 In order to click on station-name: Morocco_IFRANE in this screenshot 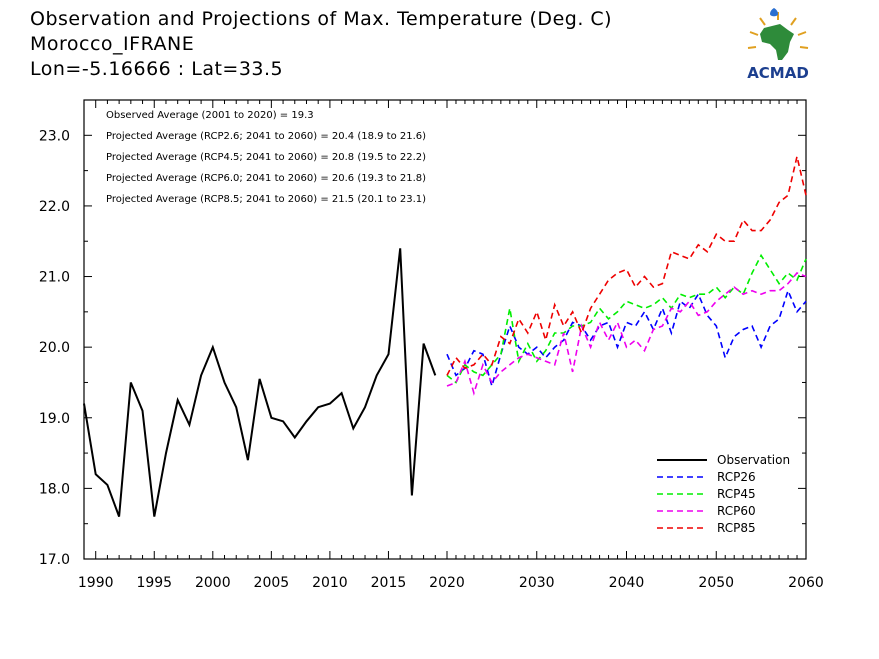, I will do `click(112, 44)`.